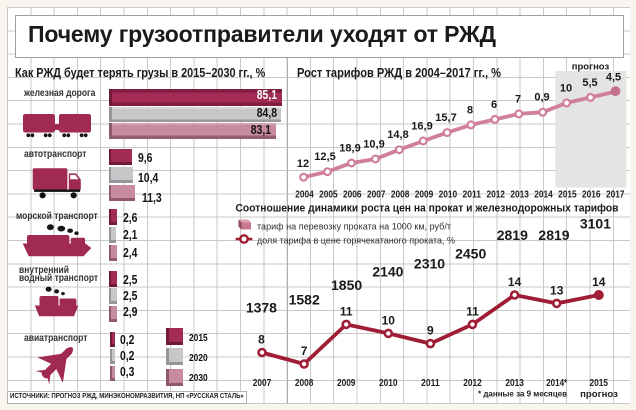 Image resolution: width=636 pixels, height=410 pixels. I want to click on svg-text: 13, so click(557, 290).